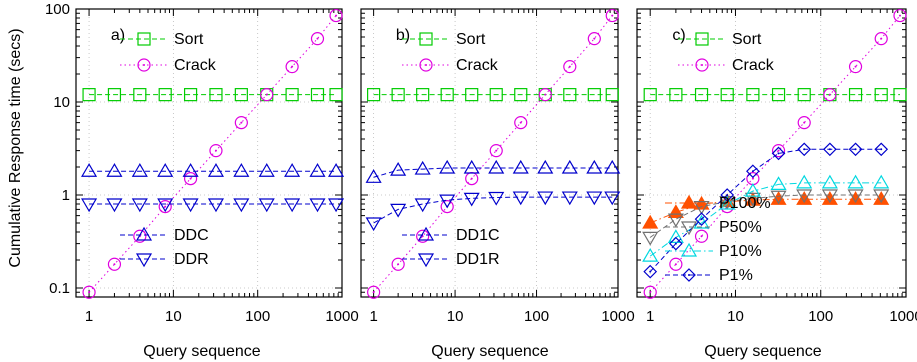 The width and height of the screenshot is (917, 362). I want to click on x-tick-label: 100, so click(257, 316).